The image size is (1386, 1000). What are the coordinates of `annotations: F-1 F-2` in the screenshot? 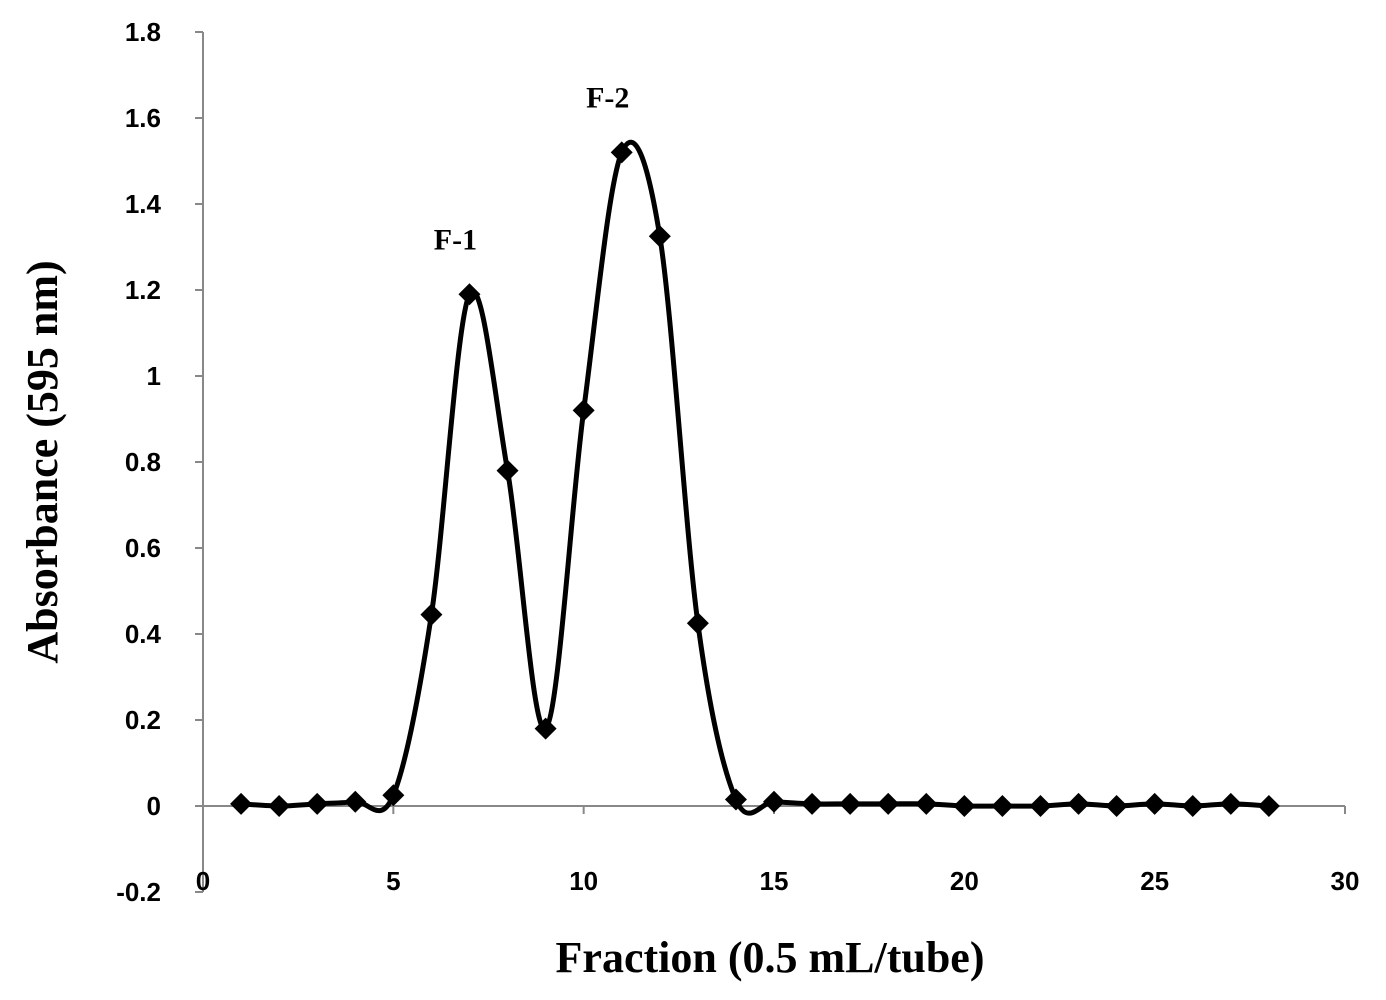 It's located at (532, 168).